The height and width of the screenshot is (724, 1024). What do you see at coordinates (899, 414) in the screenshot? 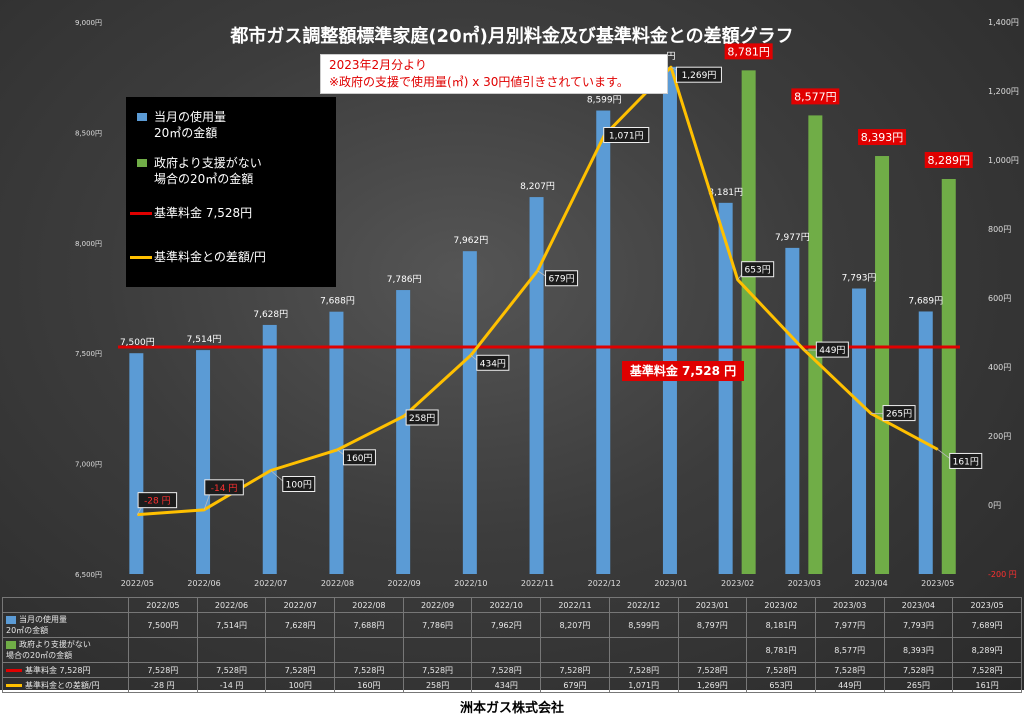
I see `diff-label: 265円` at bounding box center [899, 414].